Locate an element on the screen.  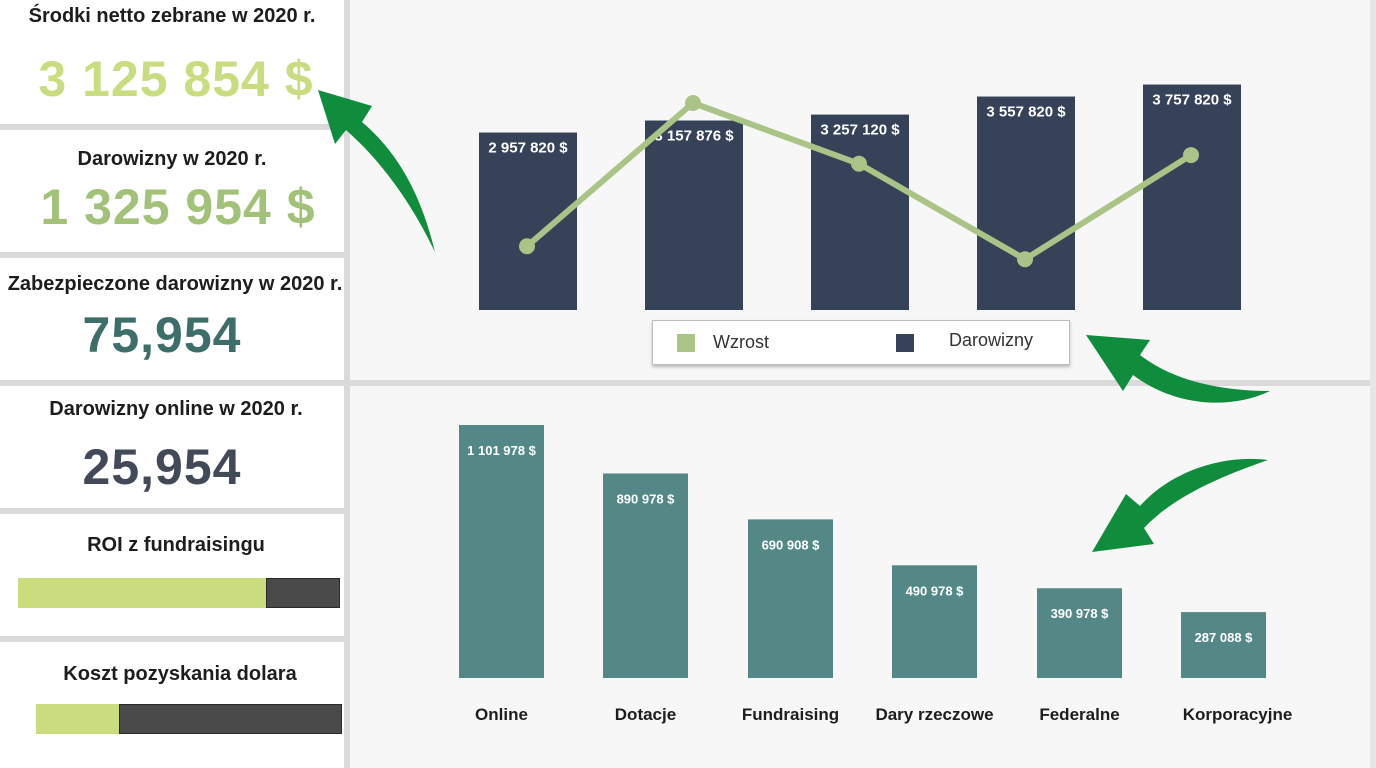
kpi-value: 3 125 854 $ is located at coordinates (176, 79).